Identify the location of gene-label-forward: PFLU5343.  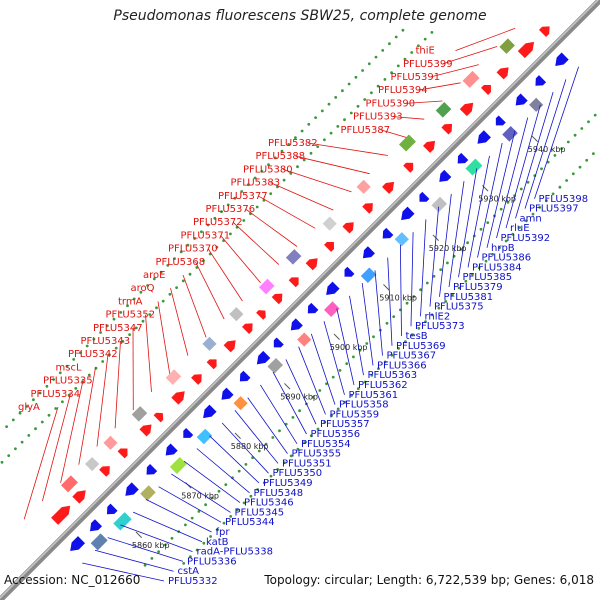
(106, 341).